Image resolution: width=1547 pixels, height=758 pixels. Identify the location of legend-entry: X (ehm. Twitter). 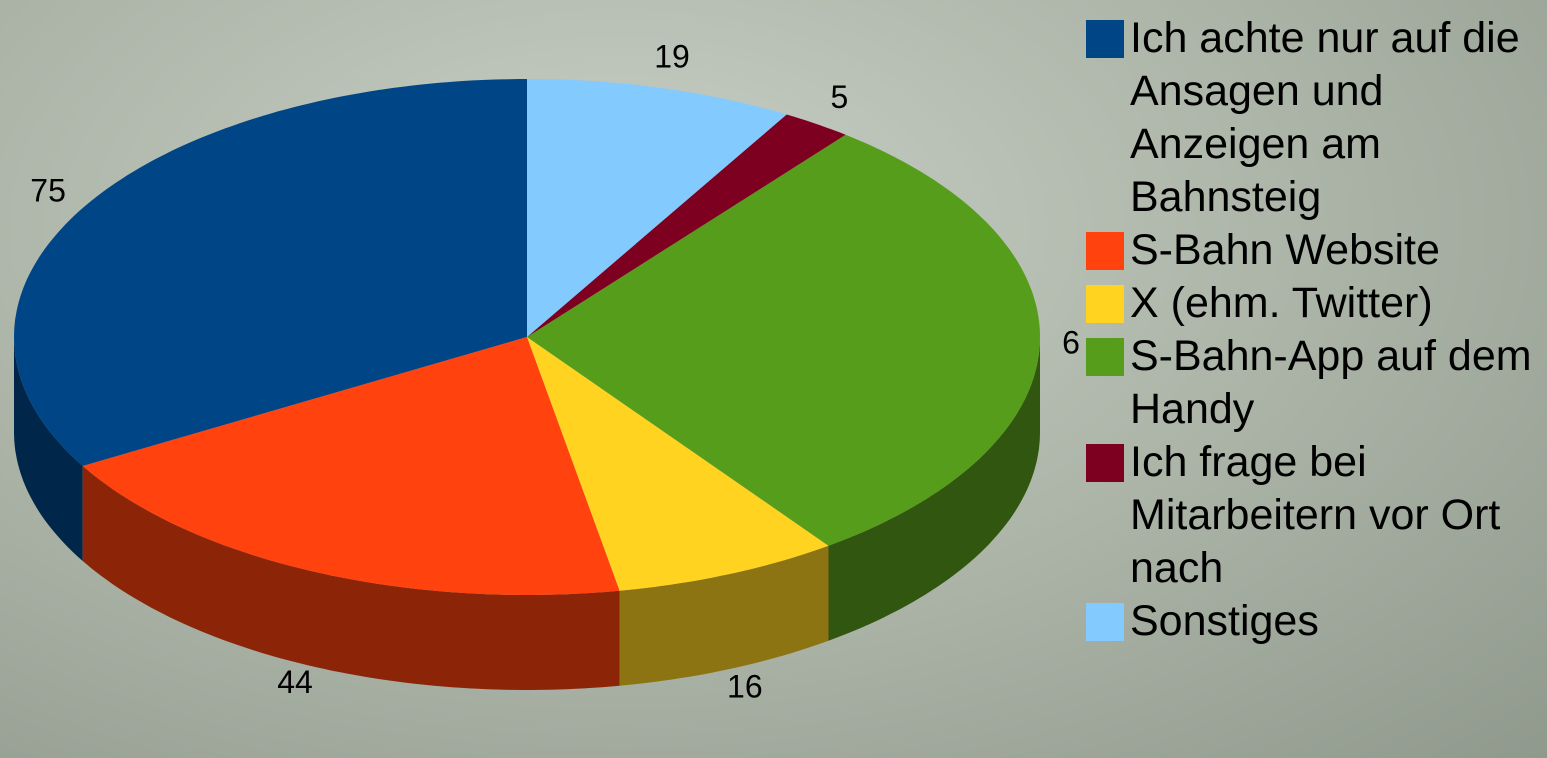
(1316, 303).